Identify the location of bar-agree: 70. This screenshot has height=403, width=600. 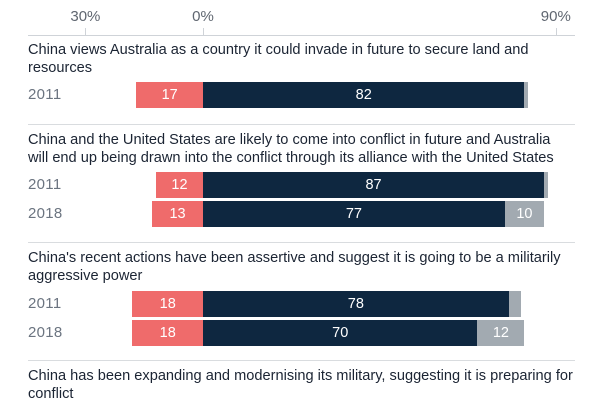
(340, 333).